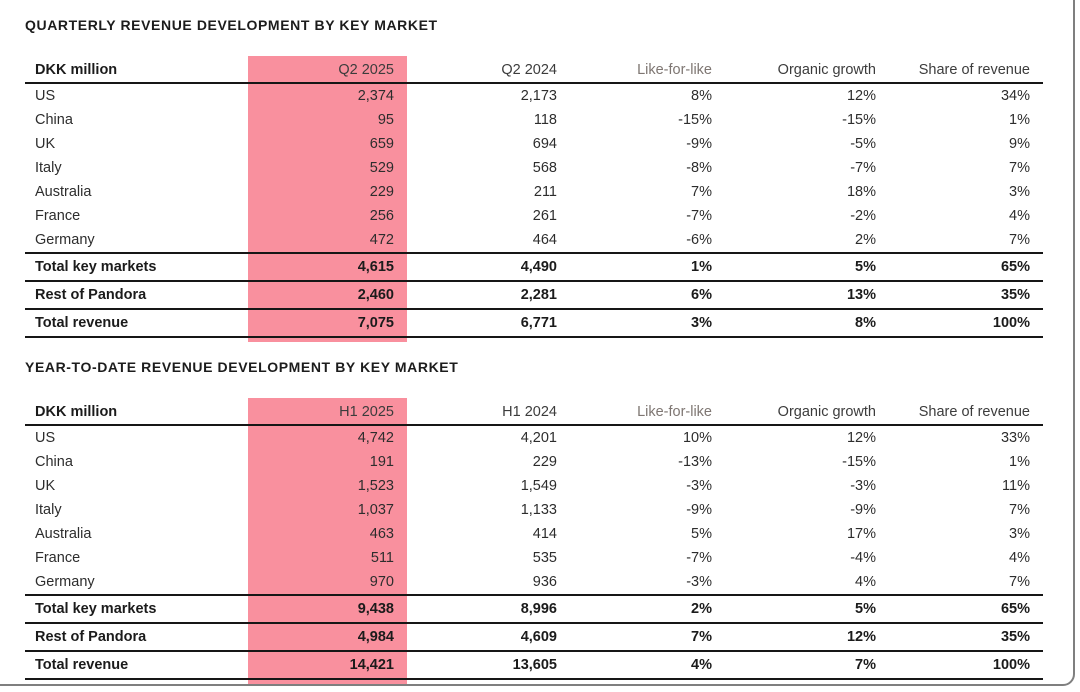 The height and width of the screenshot is (692, 1080). What do you see at coordinates (544, 558) in the screenshot?
I see `value-cell: 535` at bounding box center [544, 558].